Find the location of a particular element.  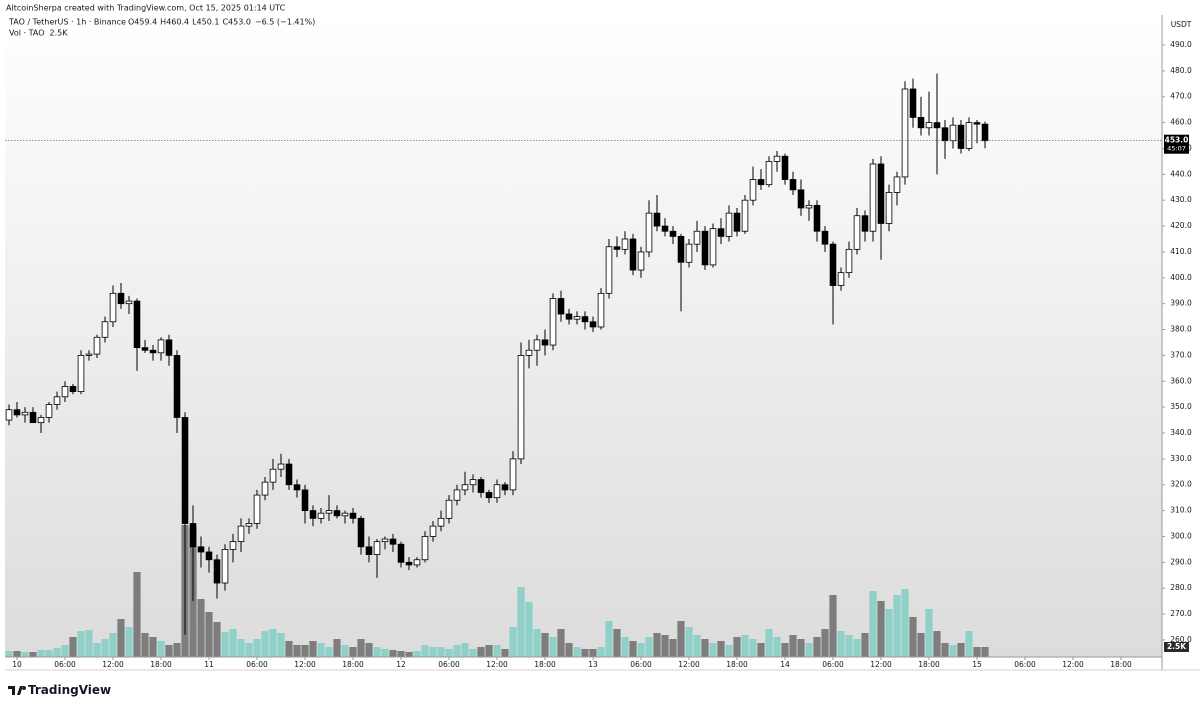

y-tick-label: 310.0 is located at coordinates (1181, 510).